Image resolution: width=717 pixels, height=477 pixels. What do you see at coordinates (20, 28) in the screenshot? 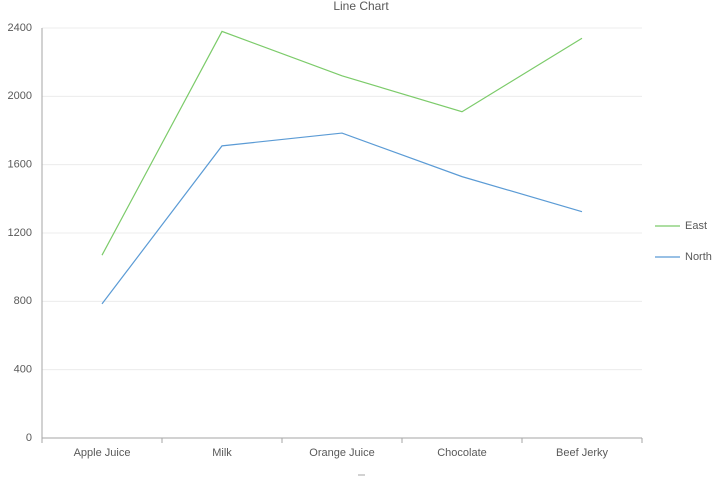
I see `y-tick-label: 2400` at bounding box center [20, 28].